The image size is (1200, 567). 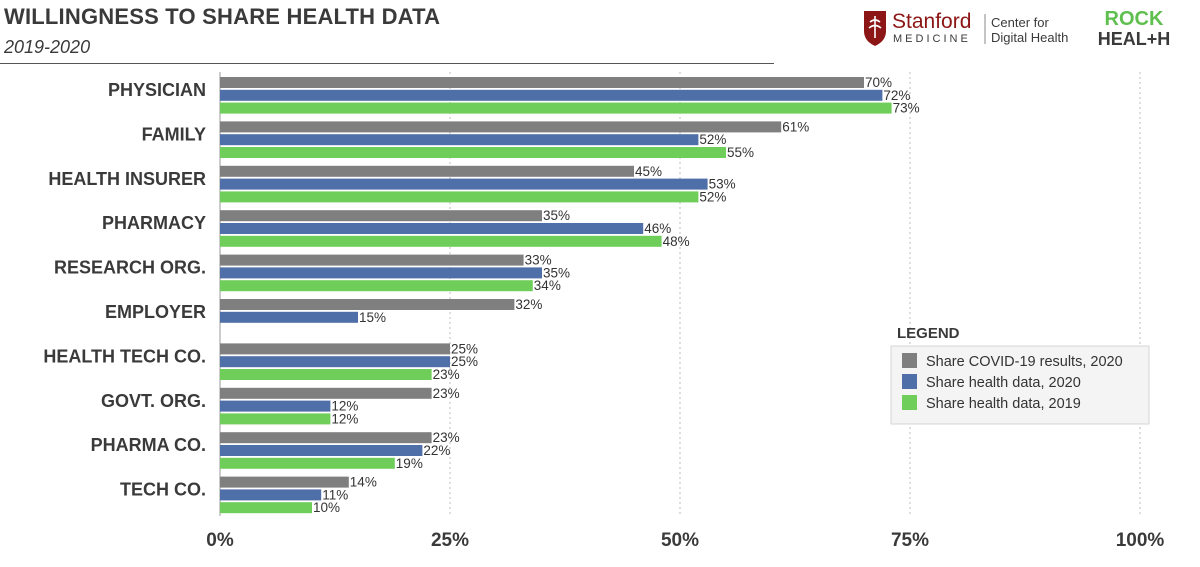 I want to click on bar-value-label: 33%, so click(x=538, y=260).